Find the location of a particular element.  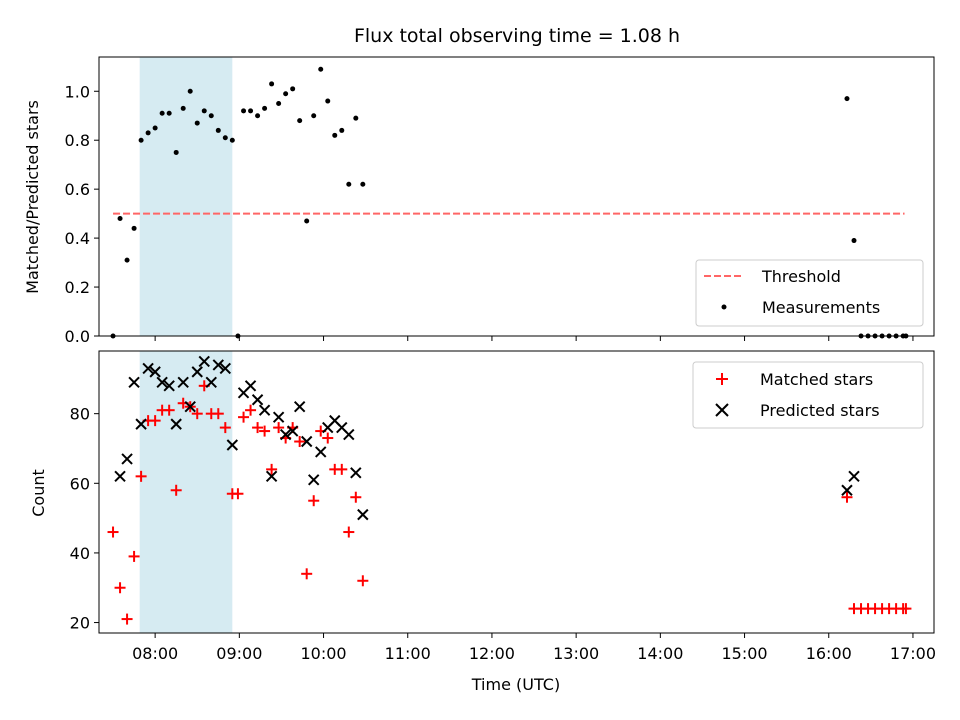

bottom-legend-box is located at coordinates (808, 395).